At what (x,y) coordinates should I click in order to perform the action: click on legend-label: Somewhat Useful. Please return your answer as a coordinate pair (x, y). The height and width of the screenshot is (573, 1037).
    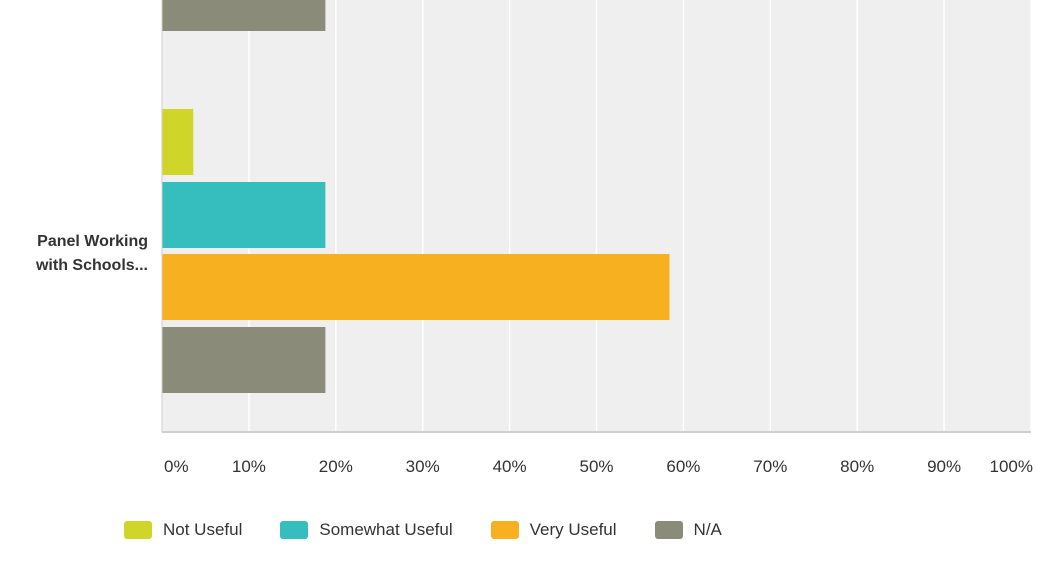
    Looking at the image, I should click on (386, 529).